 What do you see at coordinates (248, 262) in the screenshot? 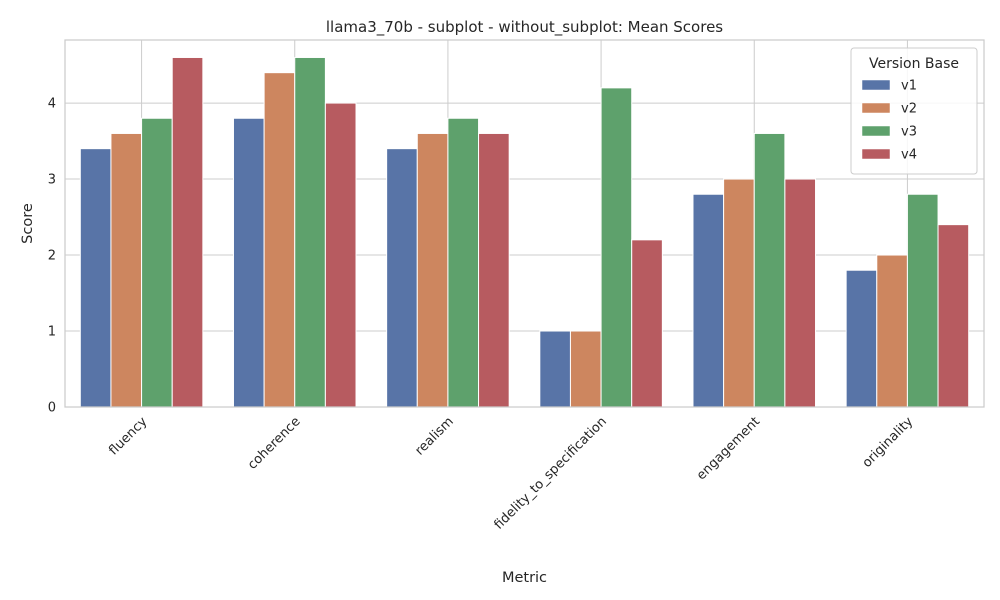
I see `bar-v1-coherence` at bounding box center [248, 262].